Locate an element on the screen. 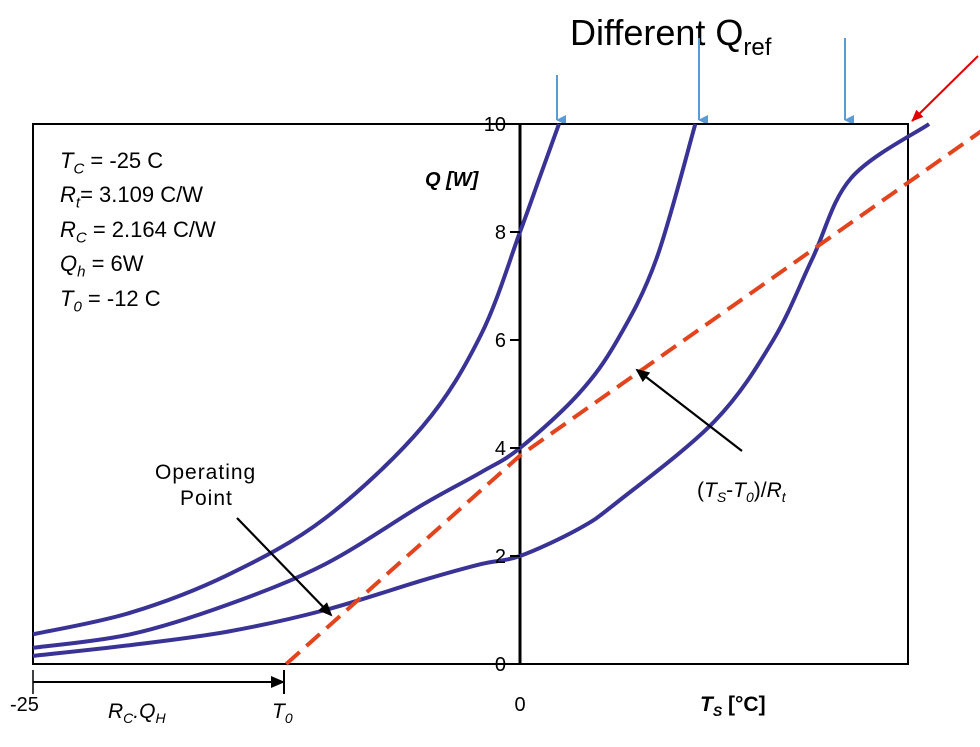  x-tick-label-0: 0 is located at coordinates (519, 705).